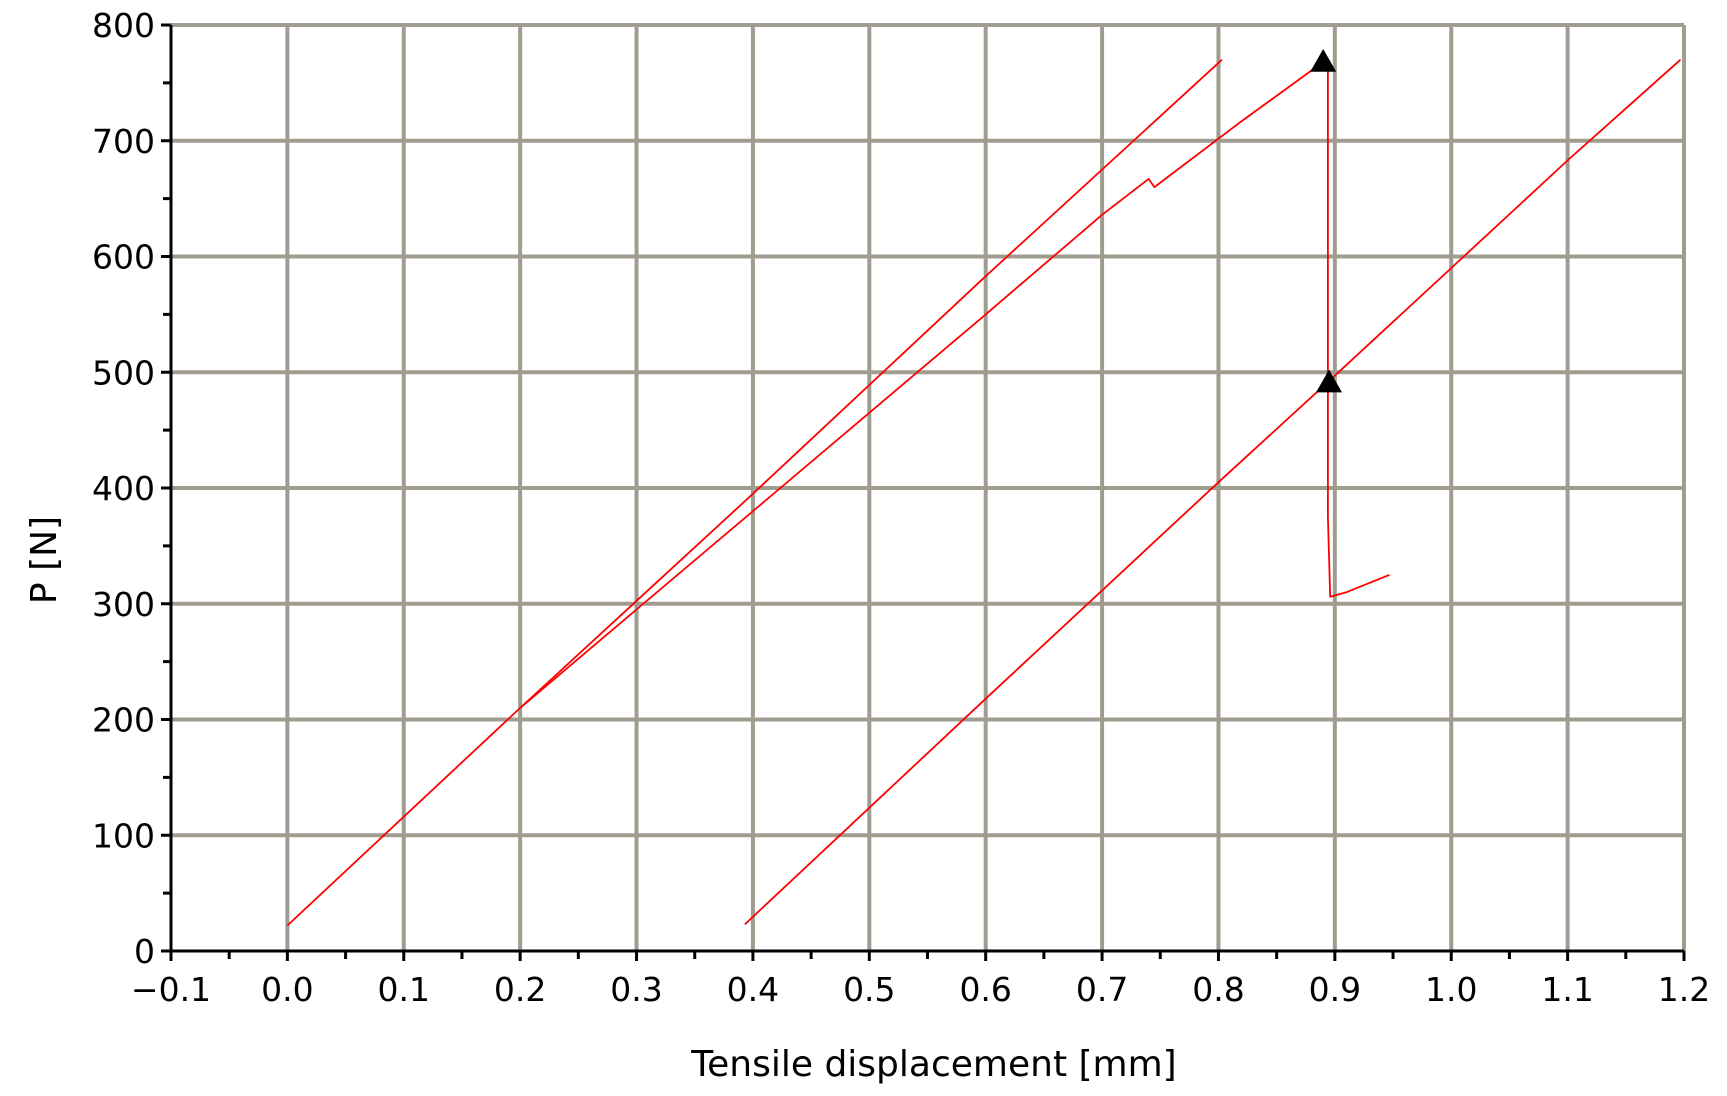  Describe the element at coordinates (636, 989) in the screenshot. I see `x-tick-label: 0.3` at that location.